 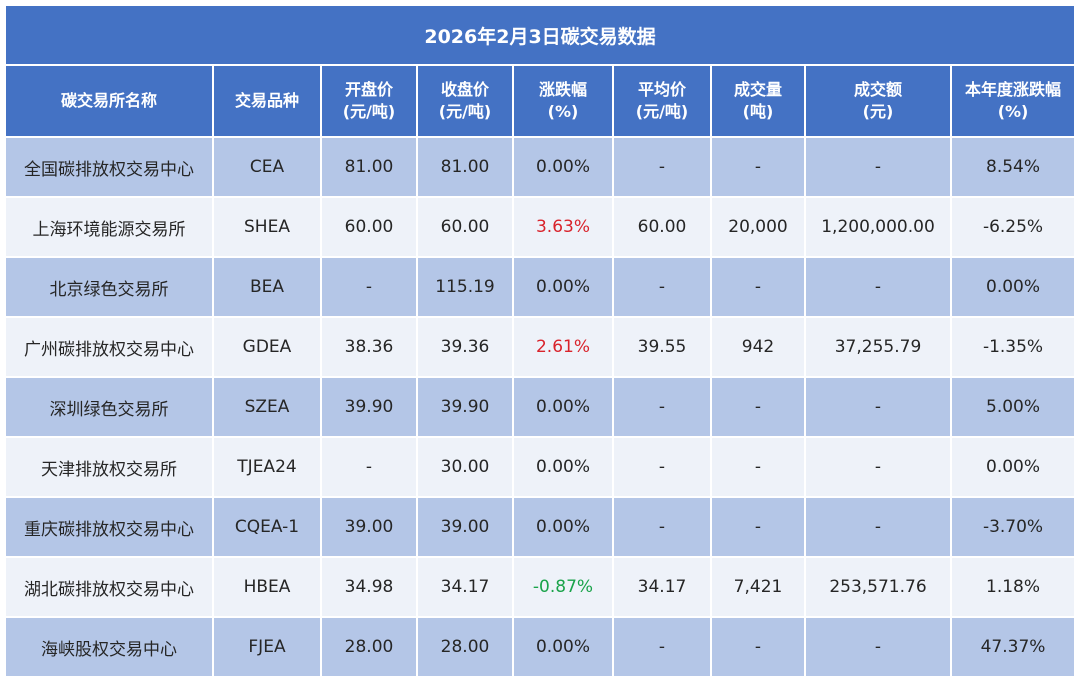 What do you see at coordinates (464, 89) in the screenshot?
I see `column-header-title: 收盘价` at bounding box center [464, 89].